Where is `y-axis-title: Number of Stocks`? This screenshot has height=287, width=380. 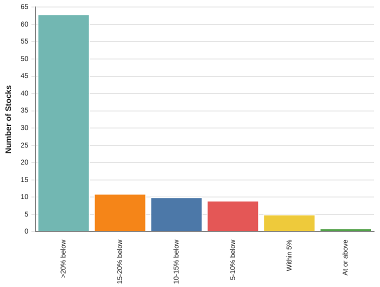 y-axis-title: Number of Stocks is located at coordinates (9, 119).